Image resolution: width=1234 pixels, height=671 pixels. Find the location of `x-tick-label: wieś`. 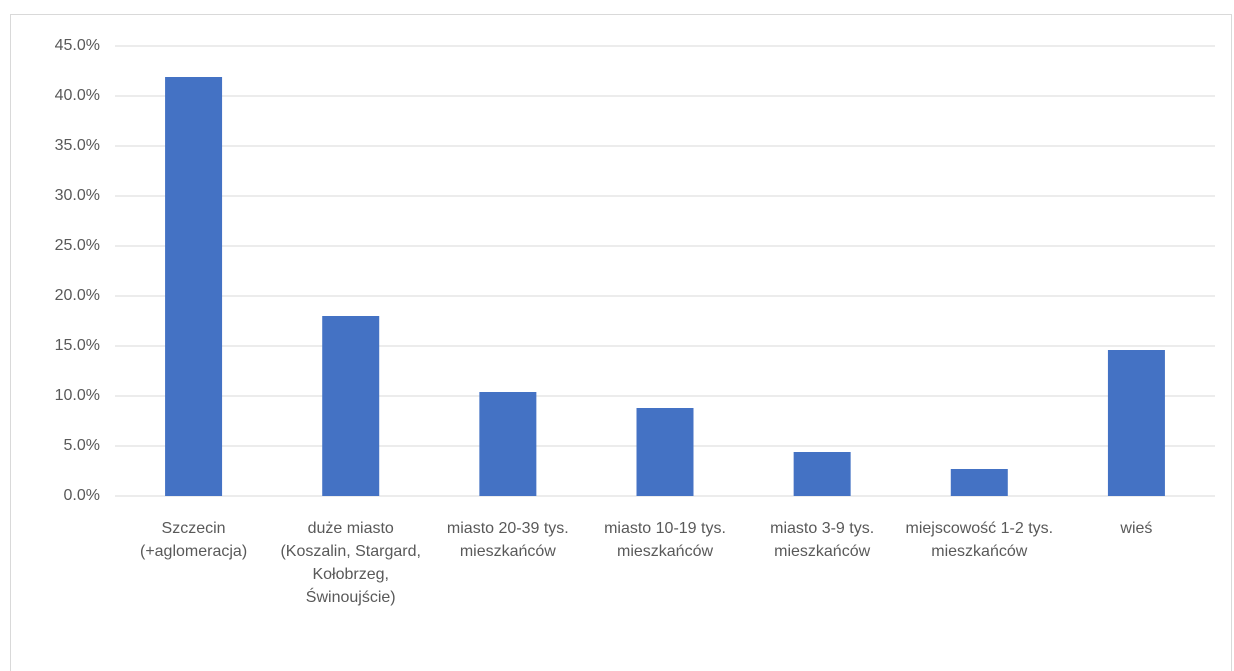

x-tick-label: wieś is located at coordinates (1136, 528).